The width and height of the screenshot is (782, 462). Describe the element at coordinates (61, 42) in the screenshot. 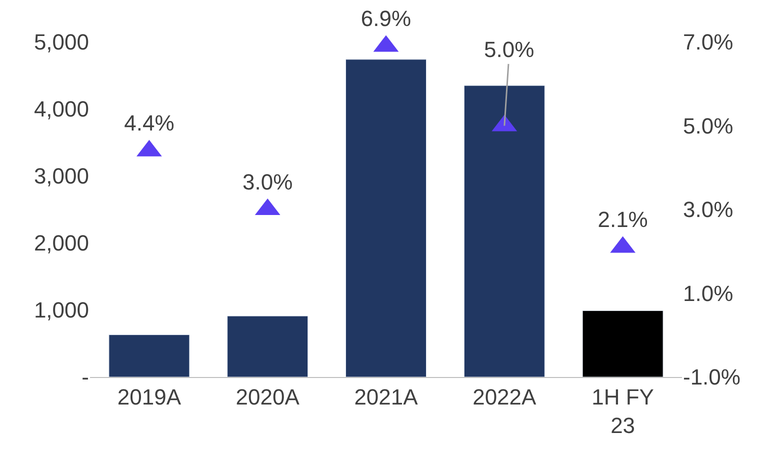

I see `y-tick-label: 5,000` at that location.